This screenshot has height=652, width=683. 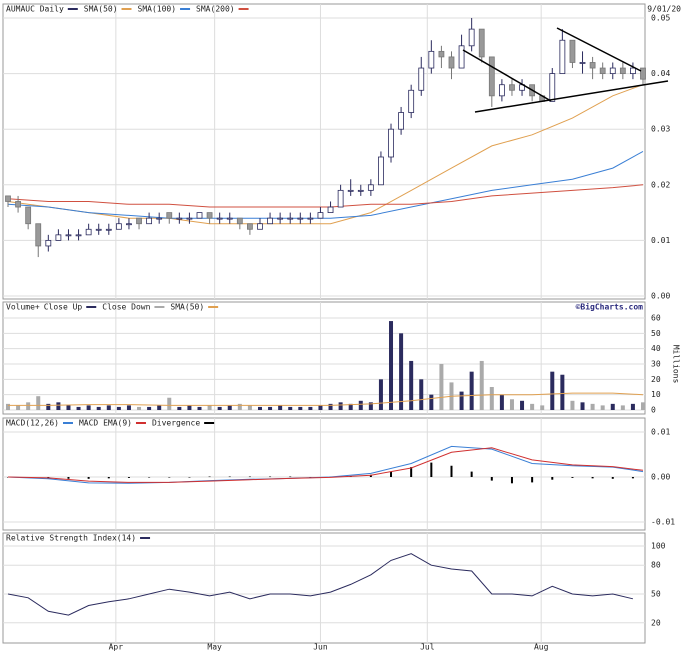 What do you see at coordinates (610, 307) in the screenshot?
I see `credit: ©BigCharts.com` at bounding box center [610, 307].